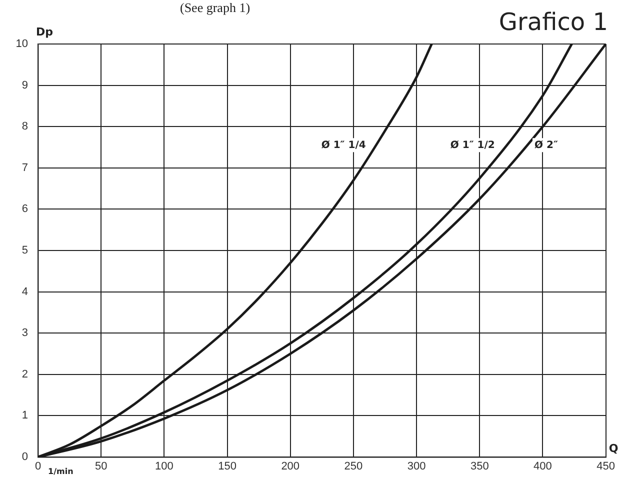 The image size is (618, 481). Describe the element at coordinates (479, 466) in the screenshot. I see `x-tick-label: 350` at that location.